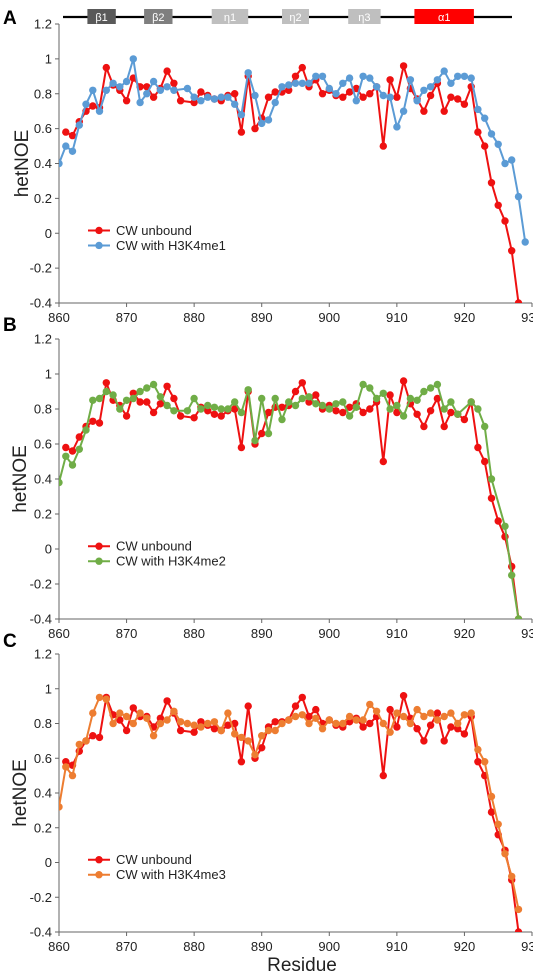  I want to click on ss-label: α1, so click(444, 18).